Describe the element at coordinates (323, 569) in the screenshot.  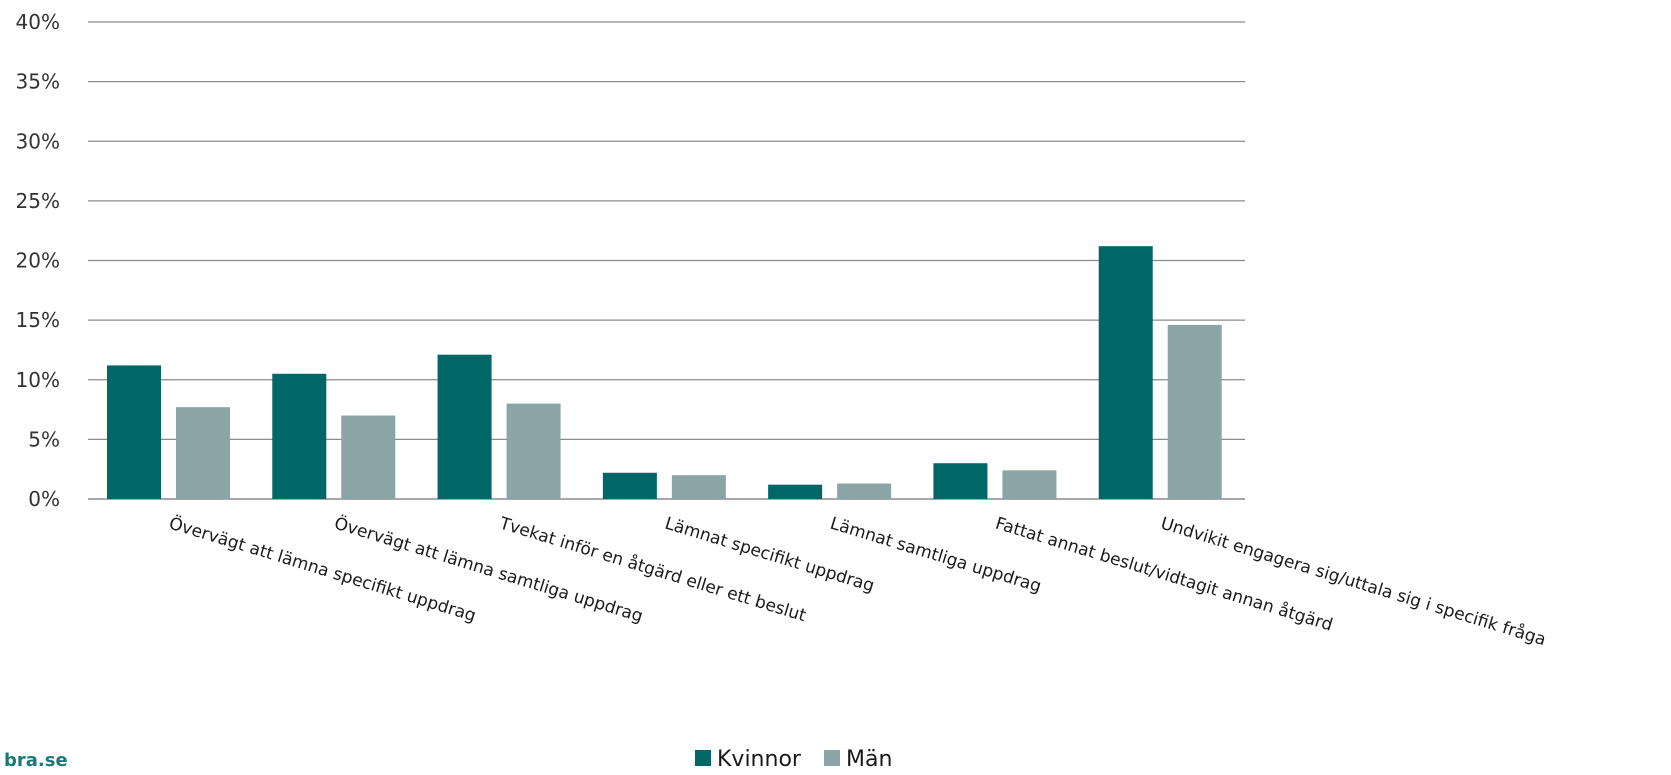
I see `x-category-label: Övervägt att lämna specifikt uppdrag` at that location.